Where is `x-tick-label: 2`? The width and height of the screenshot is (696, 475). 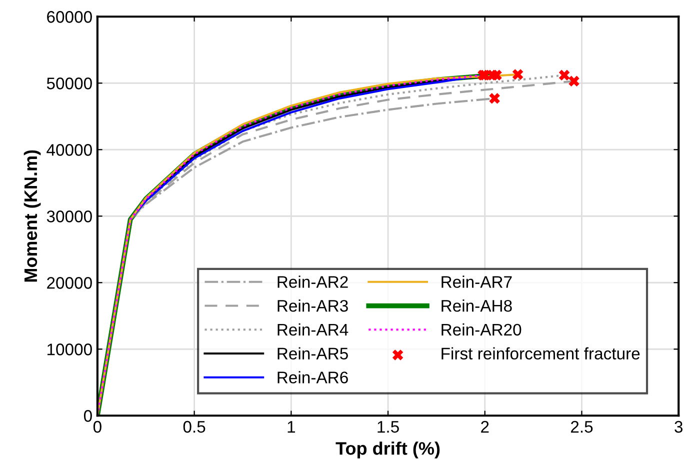
x-tick-label: 2 is located at coordinates (485, 426).